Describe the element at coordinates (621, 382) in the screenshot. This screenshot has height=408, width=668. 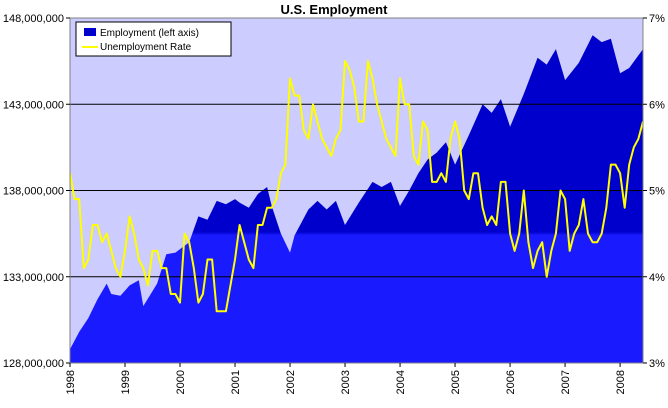
I see `x-tick-label: 2008` at that location.